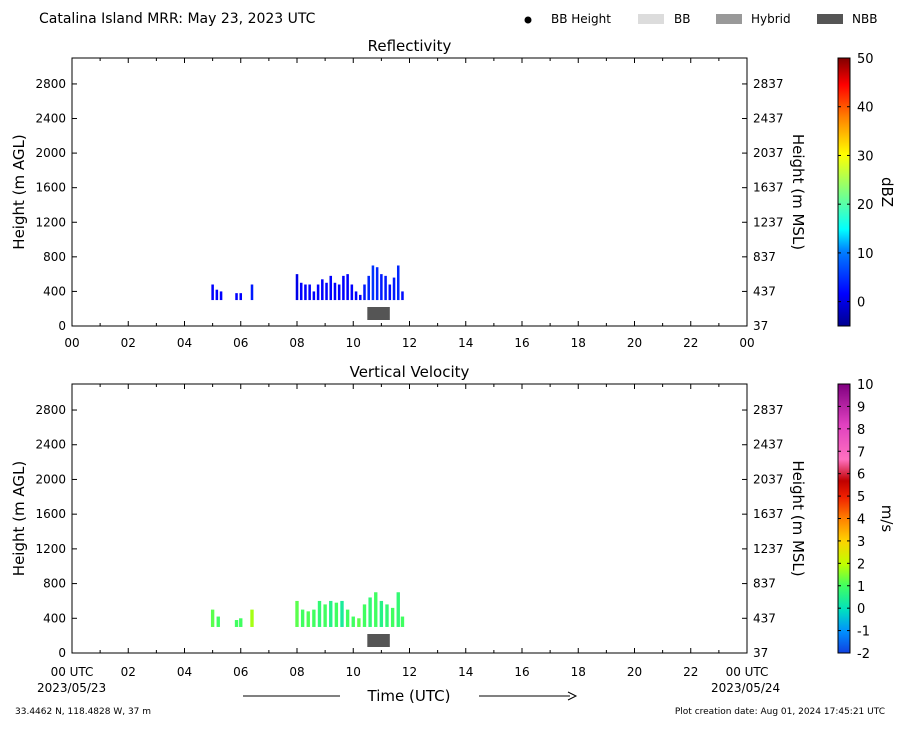 This screenshot has width=900, height=729. What do you see at coordinates (690, 343) in the screenshot?
I see `x-tick-label: 22` at bounding box center [690, 343].